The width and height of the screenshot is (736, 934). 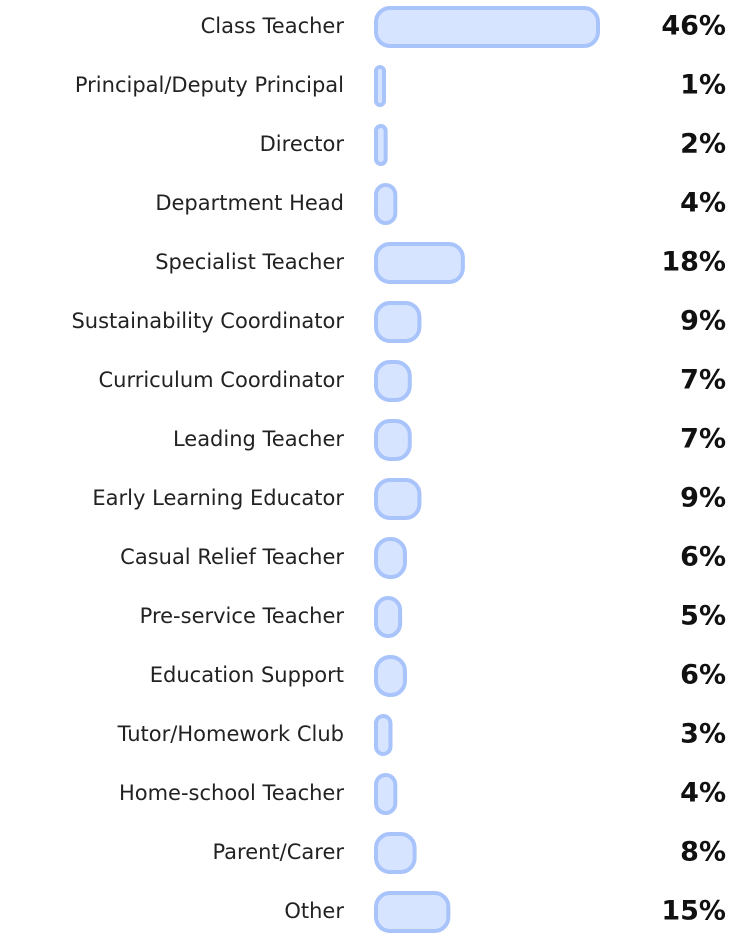 What do you see at coordinates (249, 203) in the screenshot?
I see `category-label: Department Head` at bounding box center [249, 203].